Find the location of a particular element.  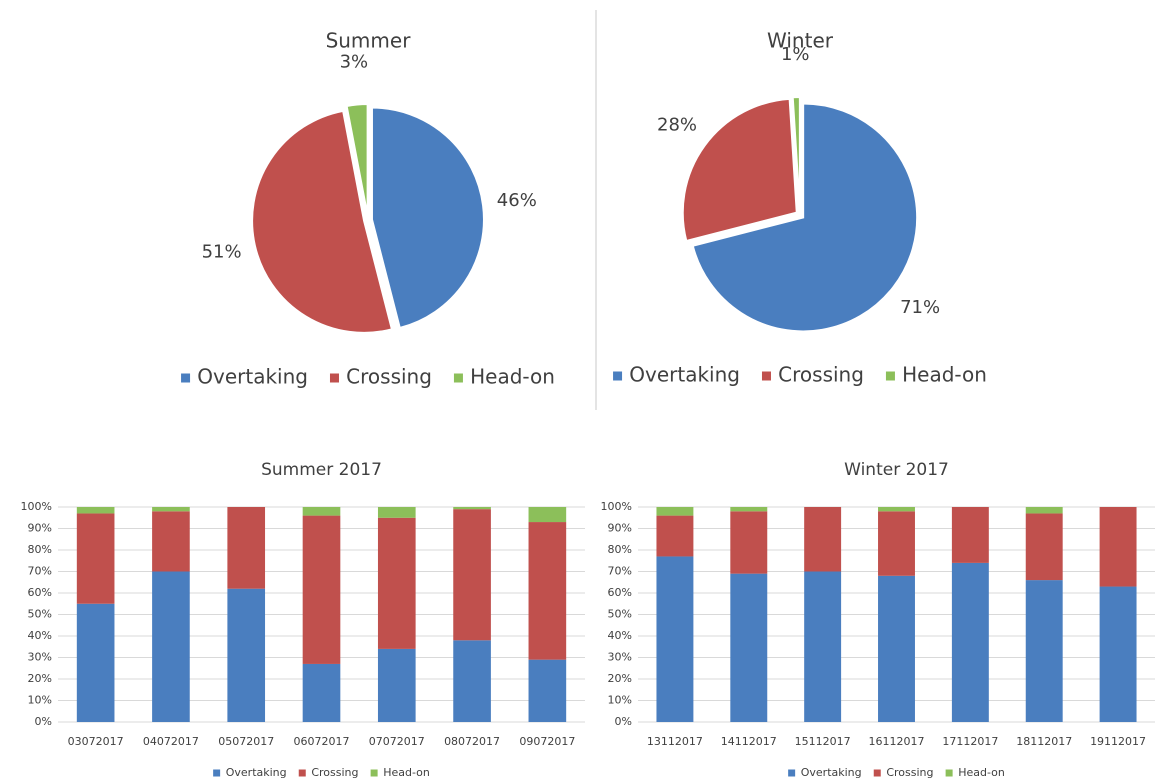

chart-title: Winter 2017 is located at coordinates (896, 470).